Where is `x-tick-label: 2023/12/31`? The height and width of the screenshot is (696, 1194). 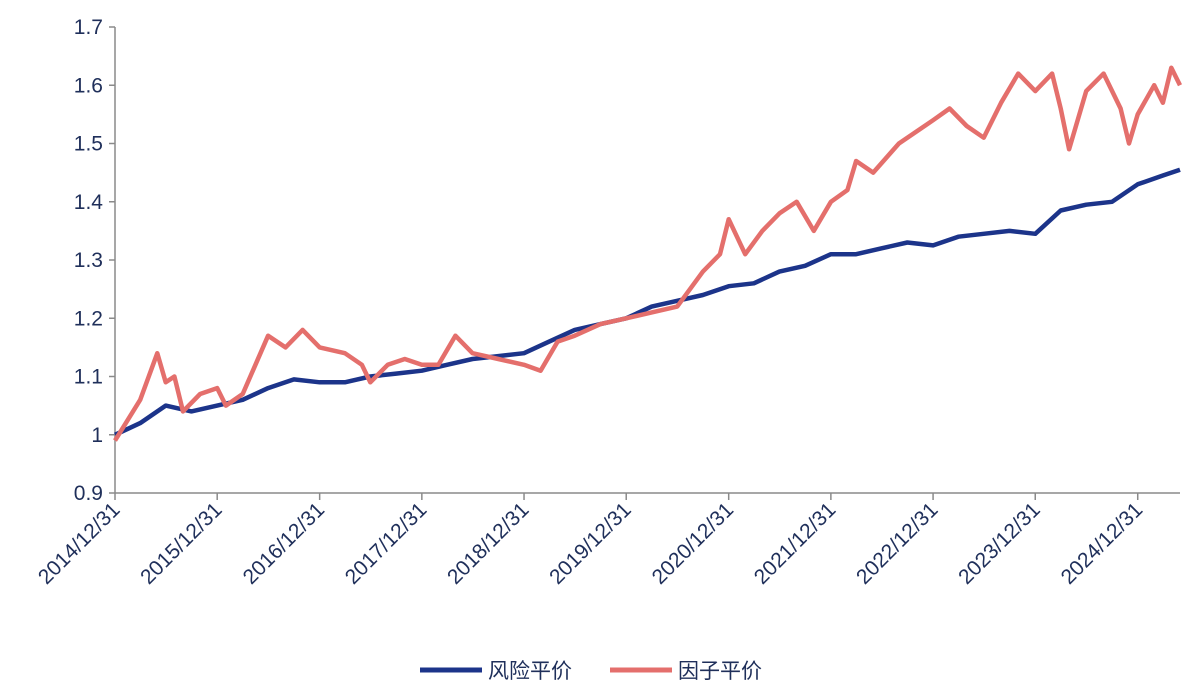 x-tick-label: 2023/12/31 is located at coordinates (999, 543).